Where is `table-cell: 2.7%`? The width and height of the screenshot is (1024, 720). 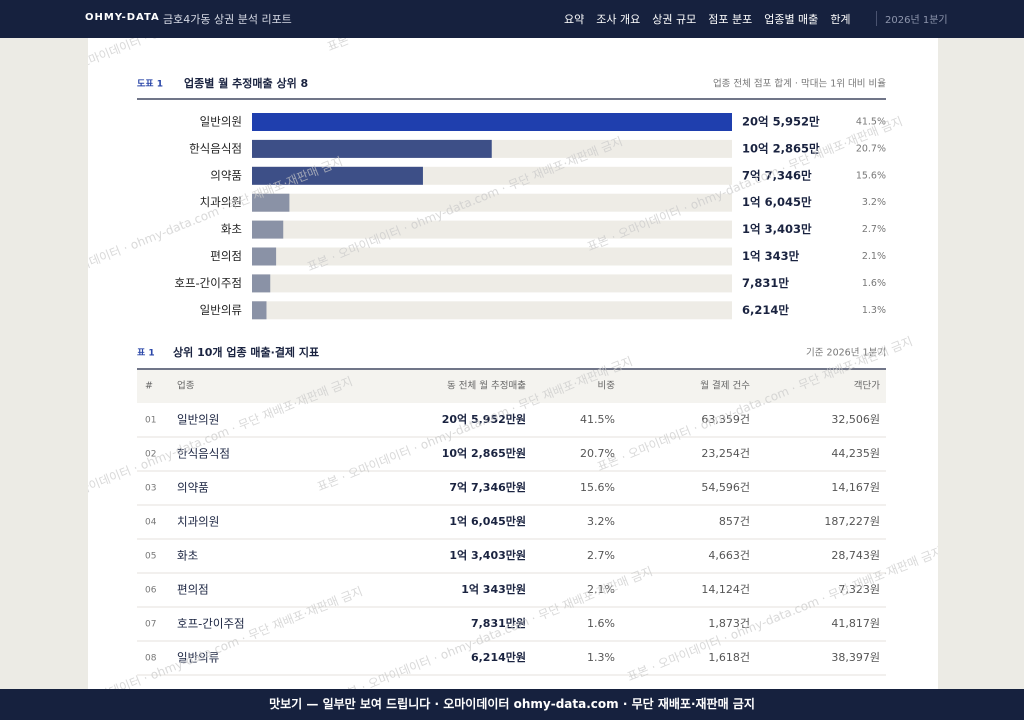
table-cell: 2.7% is located at coordinates (601, 555).